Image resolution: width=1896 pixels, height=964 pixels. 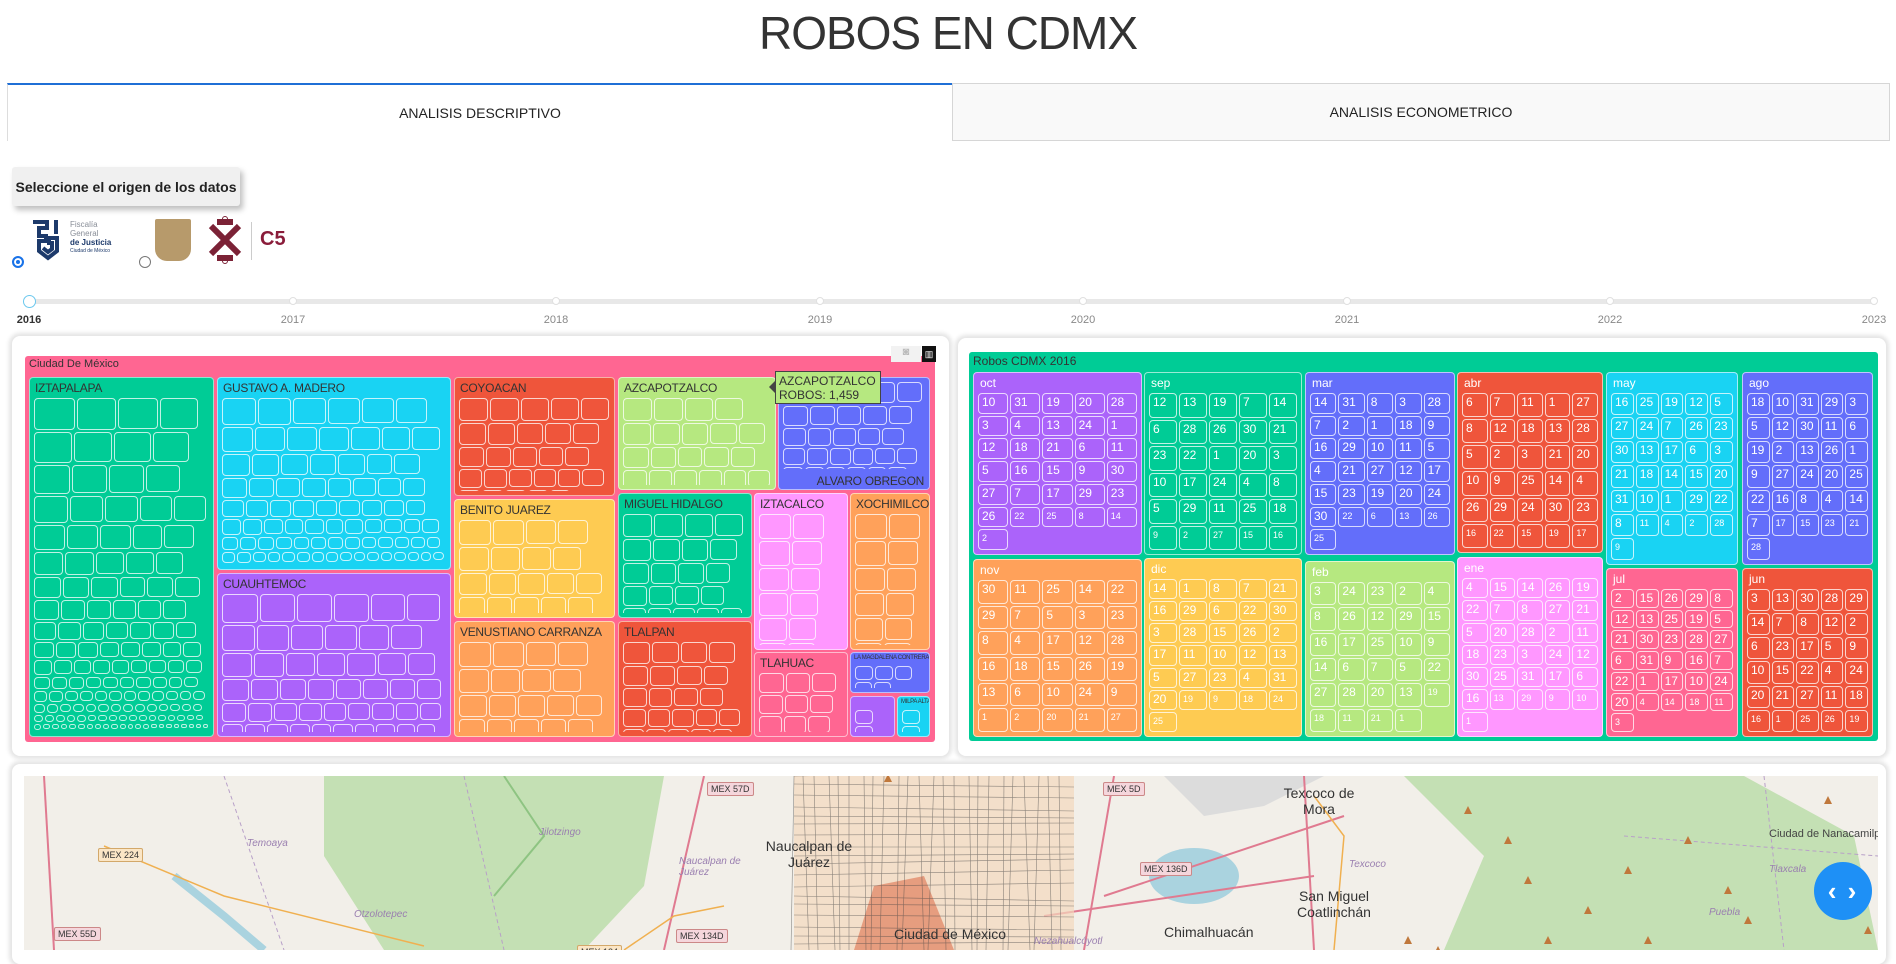 What do you see at coordinates (1090, 494) in the screenshot?
I see `day-tile: 29` at bounding box center [1090, 494].